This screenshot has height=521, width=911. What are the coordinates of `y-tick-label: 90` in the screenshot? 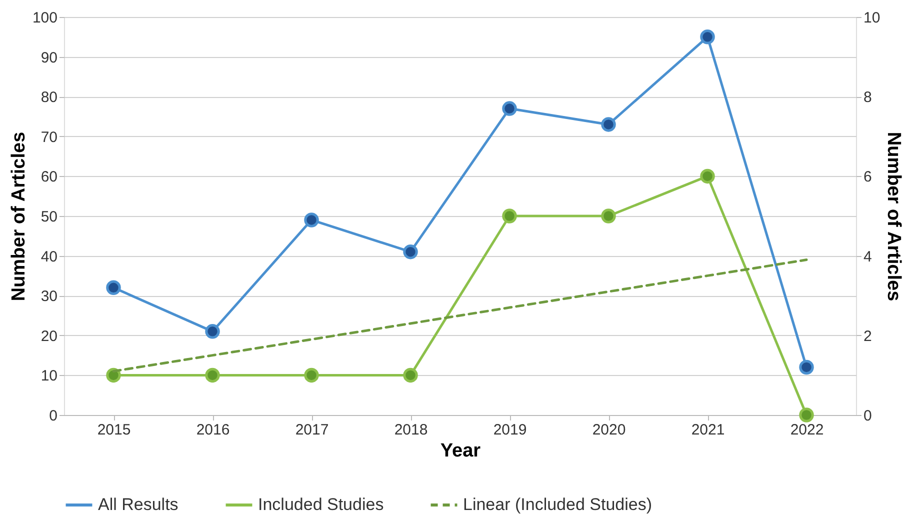 It's located at (49, 57).